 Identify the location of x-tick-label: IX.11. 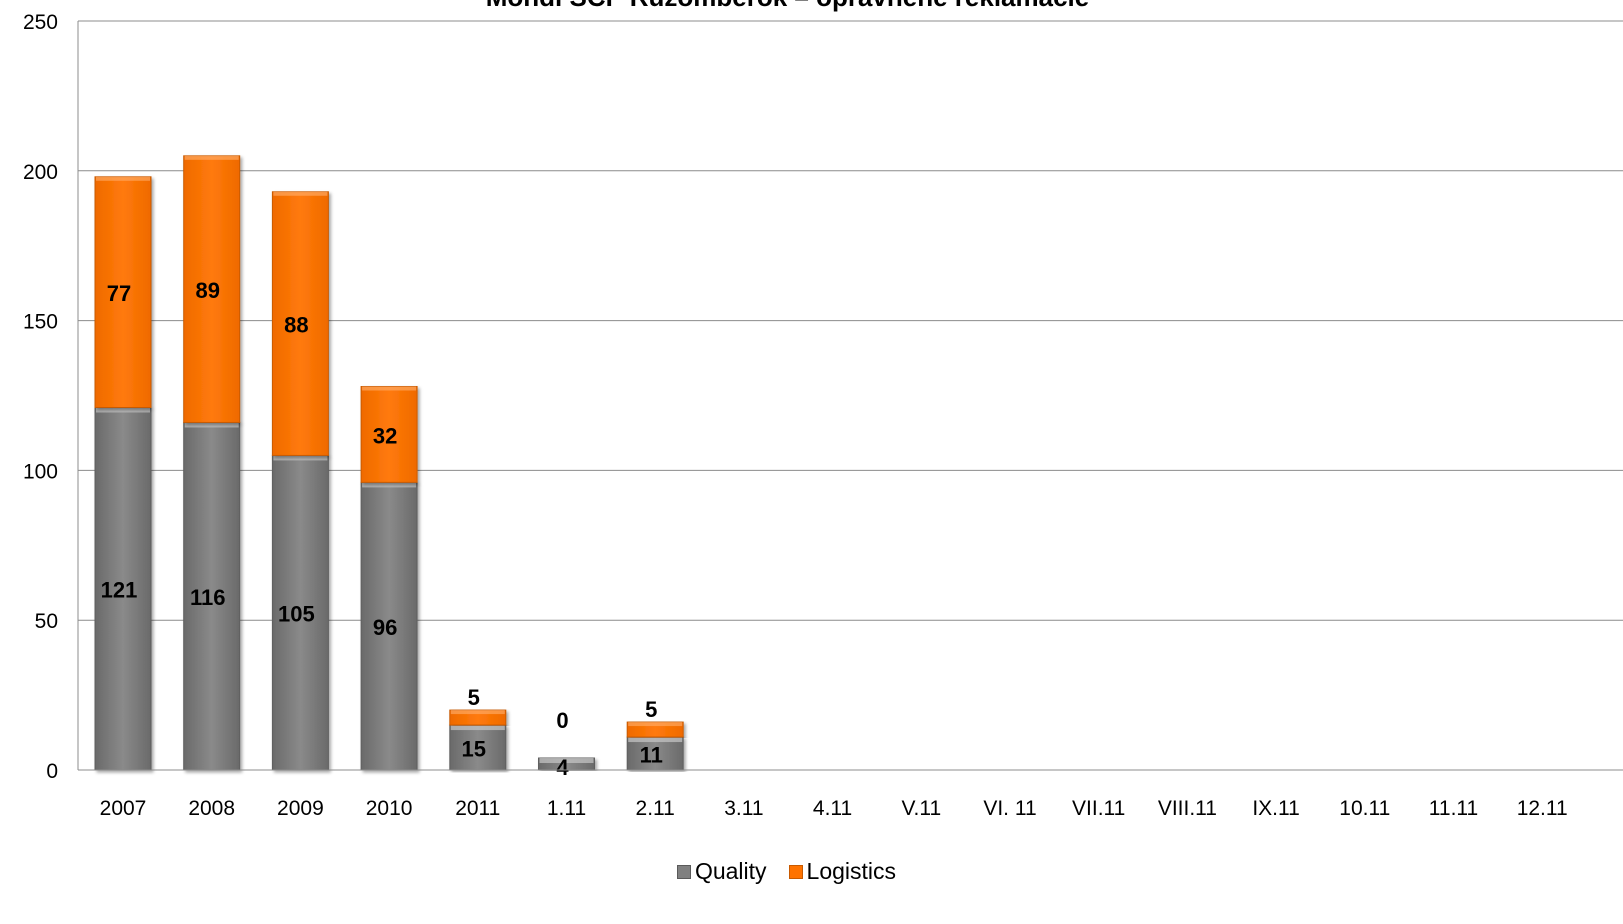
(1275, 808).